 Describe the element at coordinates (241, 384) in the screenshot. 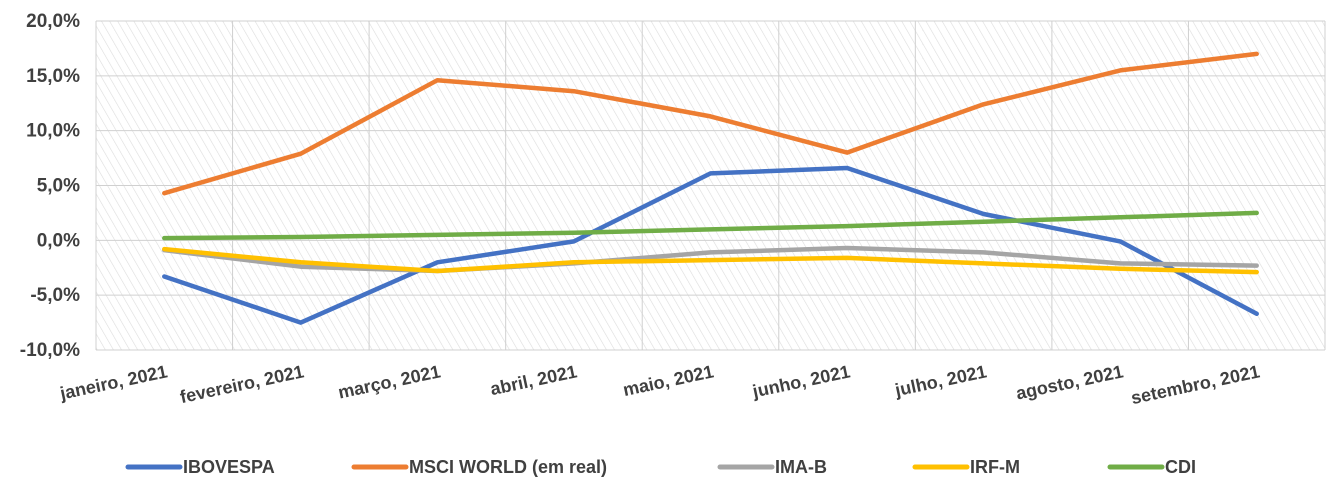

I see `x-tick-label: fevereiro, 2021` at that location.